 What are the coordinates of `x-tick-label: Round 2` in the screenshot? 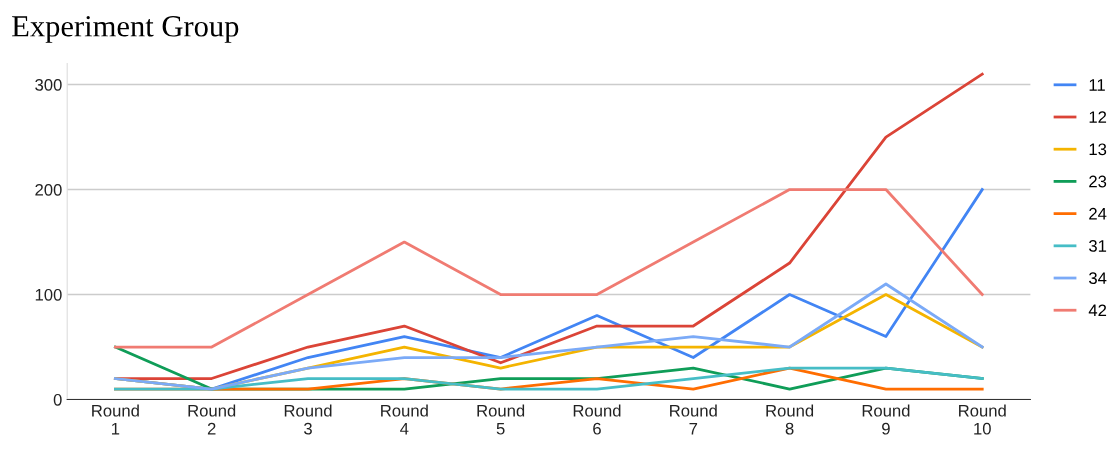 It's located at (212, 419).